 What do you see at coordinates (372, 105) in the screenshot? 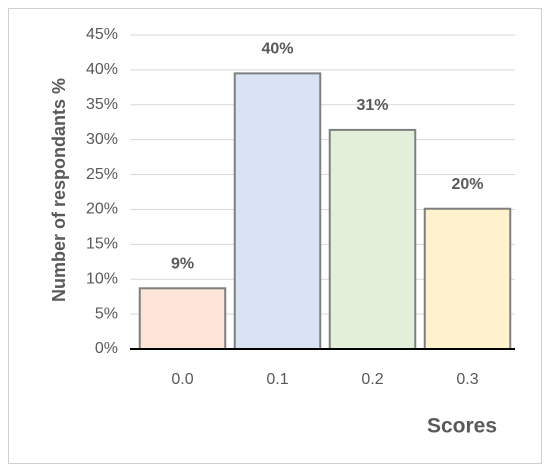
I see `value-label: 31%` at bounding box center [372, 105].